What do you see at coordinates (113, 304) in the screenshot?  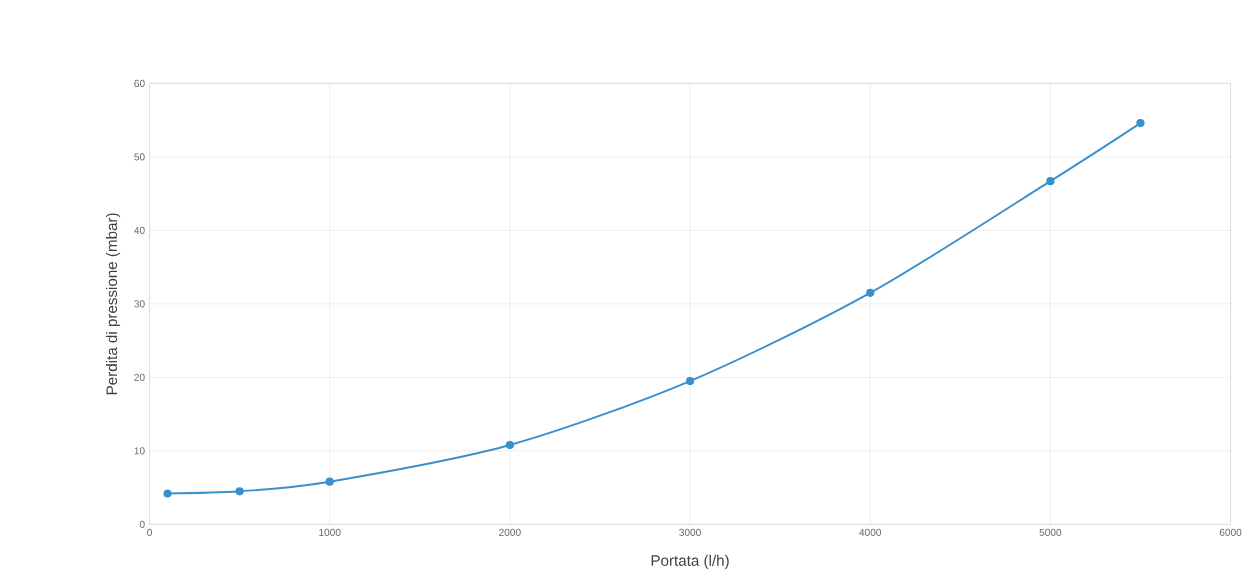 I see `y-axis-title: Perdita di pressione (mbar)` at bounding box center [113, 304].